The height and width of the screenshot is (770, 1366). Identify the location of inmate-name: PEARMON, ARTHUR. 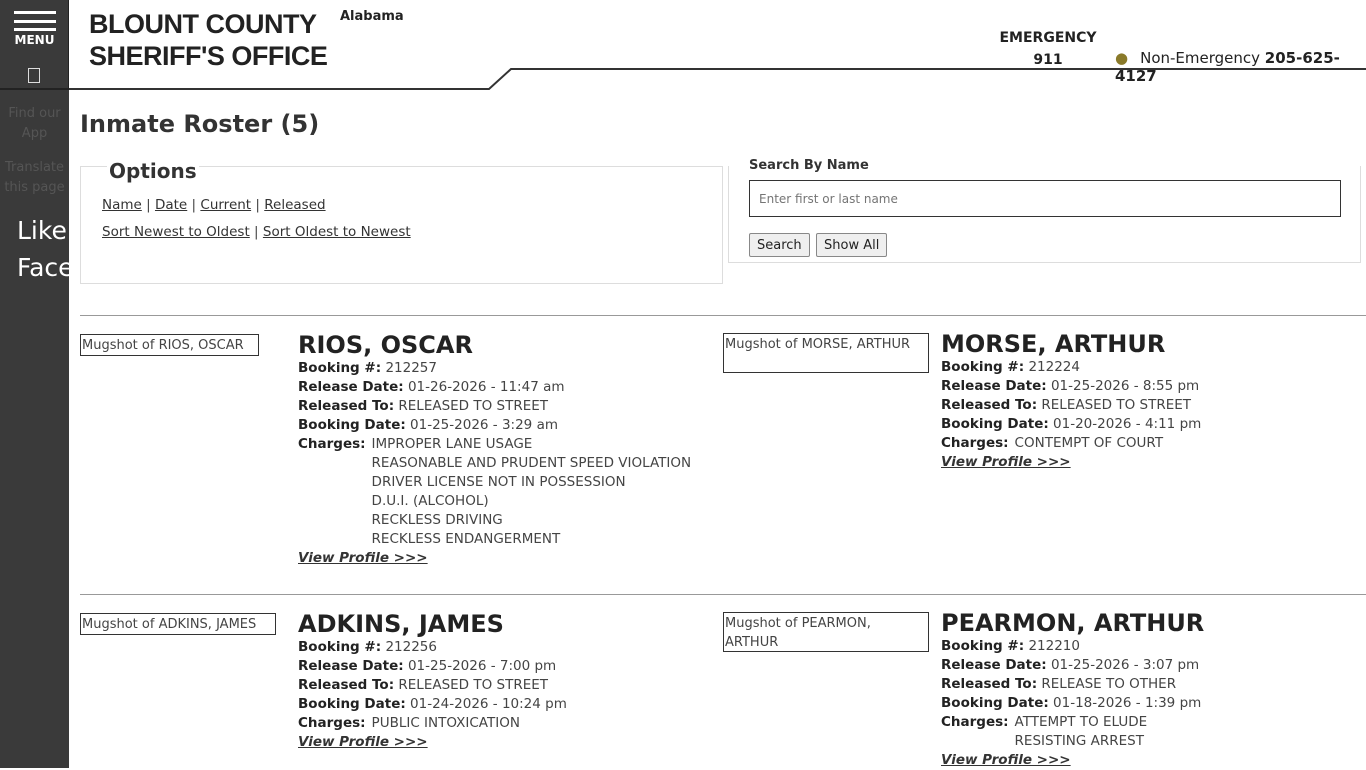
(1073, 623).